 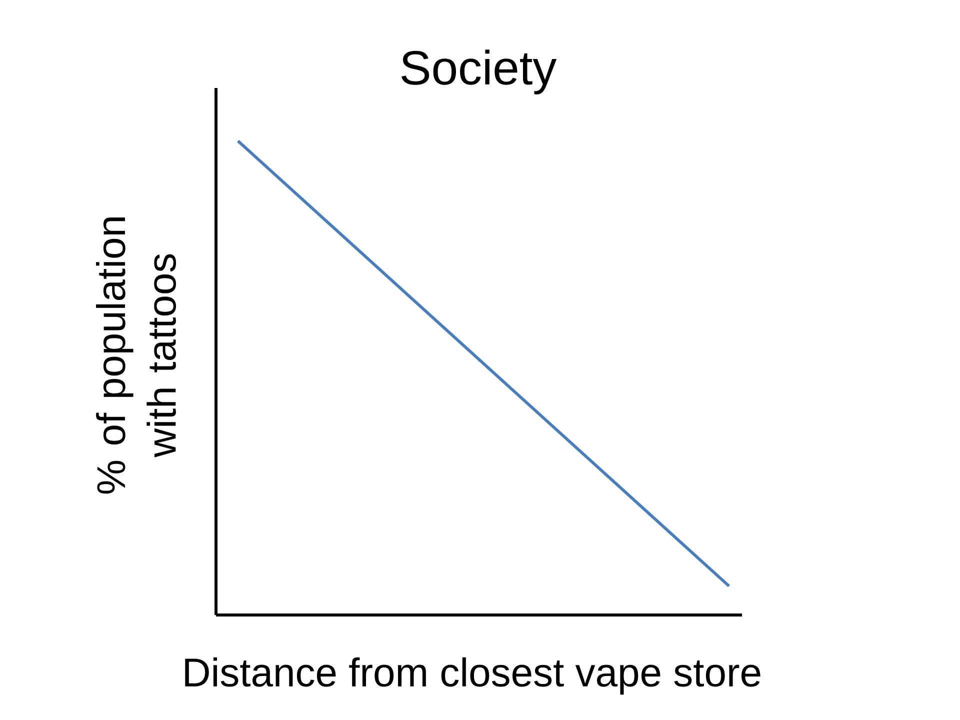 I want to click on x-axis-title: Distance from closest vape store, so click(x=472, y=676).